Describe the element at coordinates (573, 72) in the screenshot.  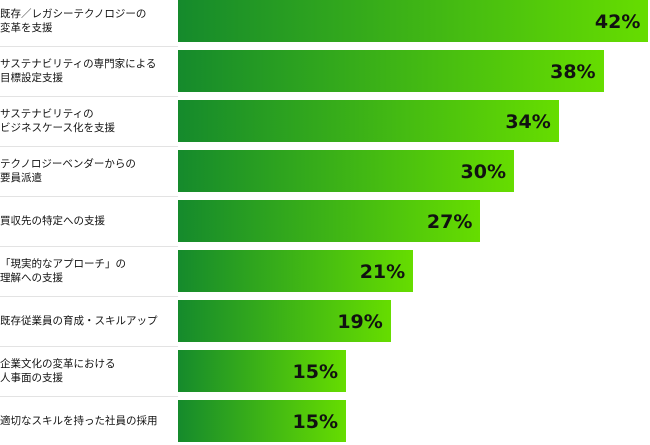
I see `value-label: 38%` at that location.